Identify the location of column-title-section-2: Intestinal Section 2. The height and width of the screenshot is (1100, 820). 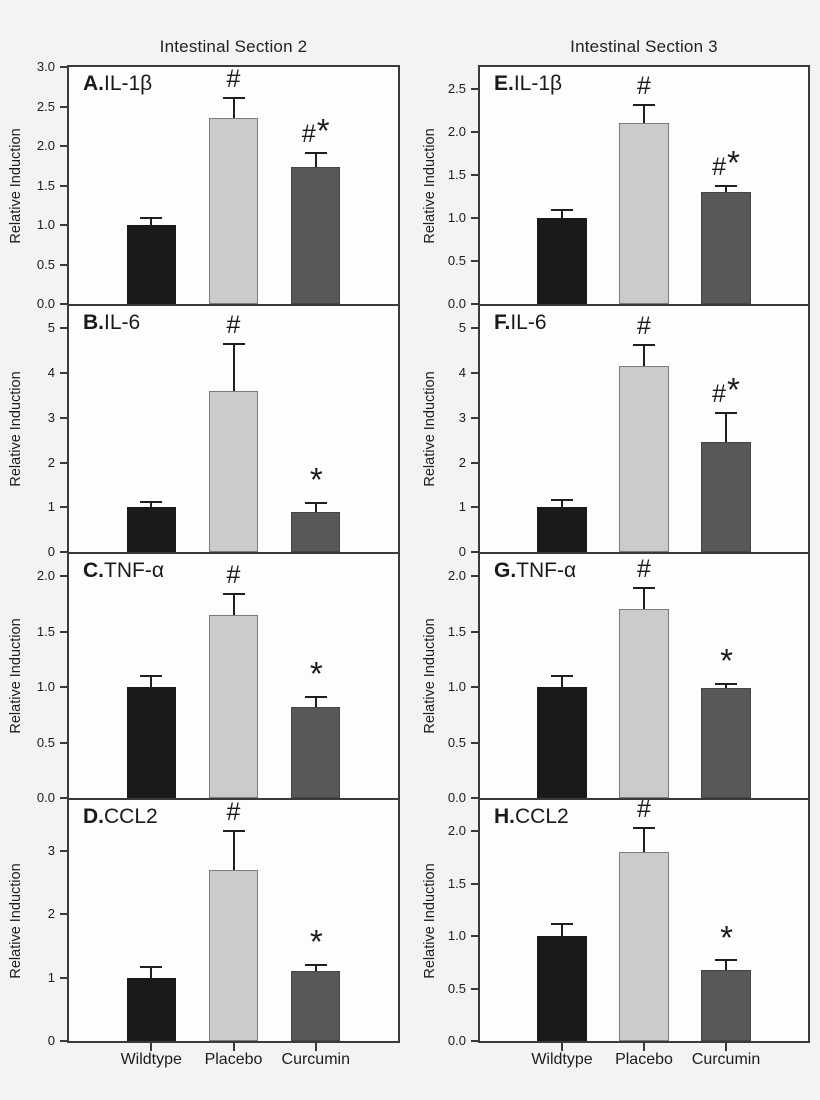
(233, 46).